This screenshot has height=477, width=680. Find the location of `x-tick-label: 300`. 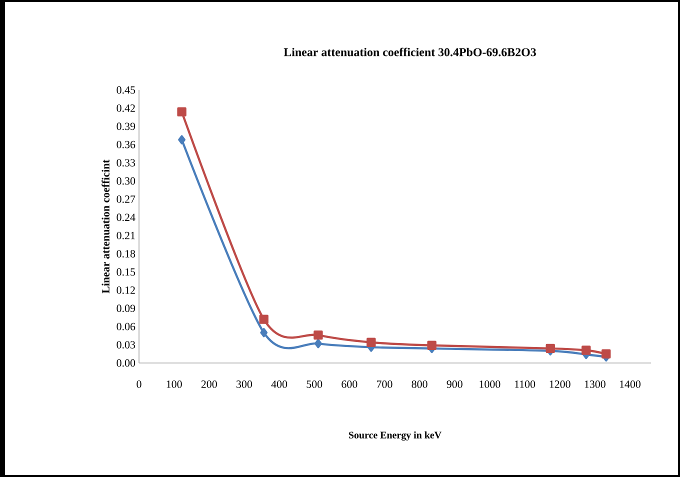

x-tick-label: 300 is located at coordinates (244, 384).